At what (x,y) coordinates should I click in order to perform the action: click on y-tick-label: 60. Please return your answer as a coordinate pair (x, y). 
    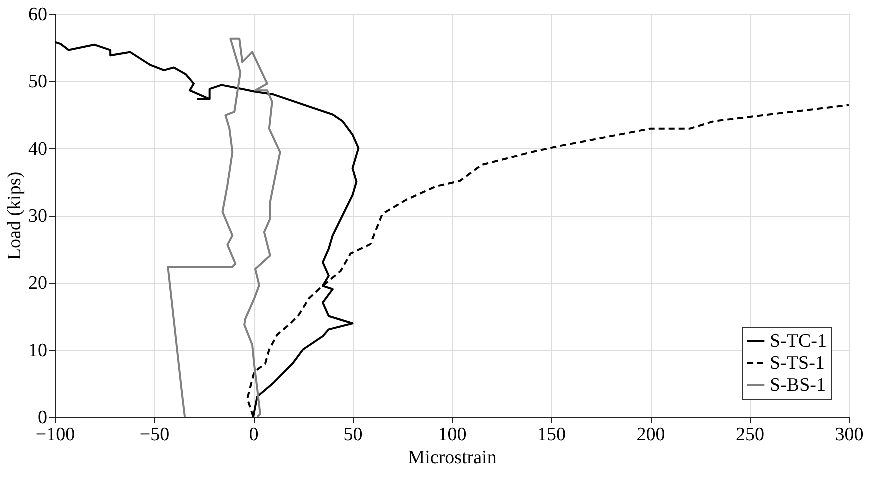
    Looking at the image, I should click on (38, 15).